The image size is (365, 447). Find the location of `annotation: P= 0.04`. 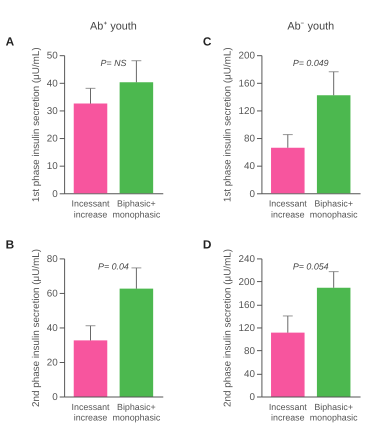

annotation: P= 0.04 is located at coordinates (113, 266).